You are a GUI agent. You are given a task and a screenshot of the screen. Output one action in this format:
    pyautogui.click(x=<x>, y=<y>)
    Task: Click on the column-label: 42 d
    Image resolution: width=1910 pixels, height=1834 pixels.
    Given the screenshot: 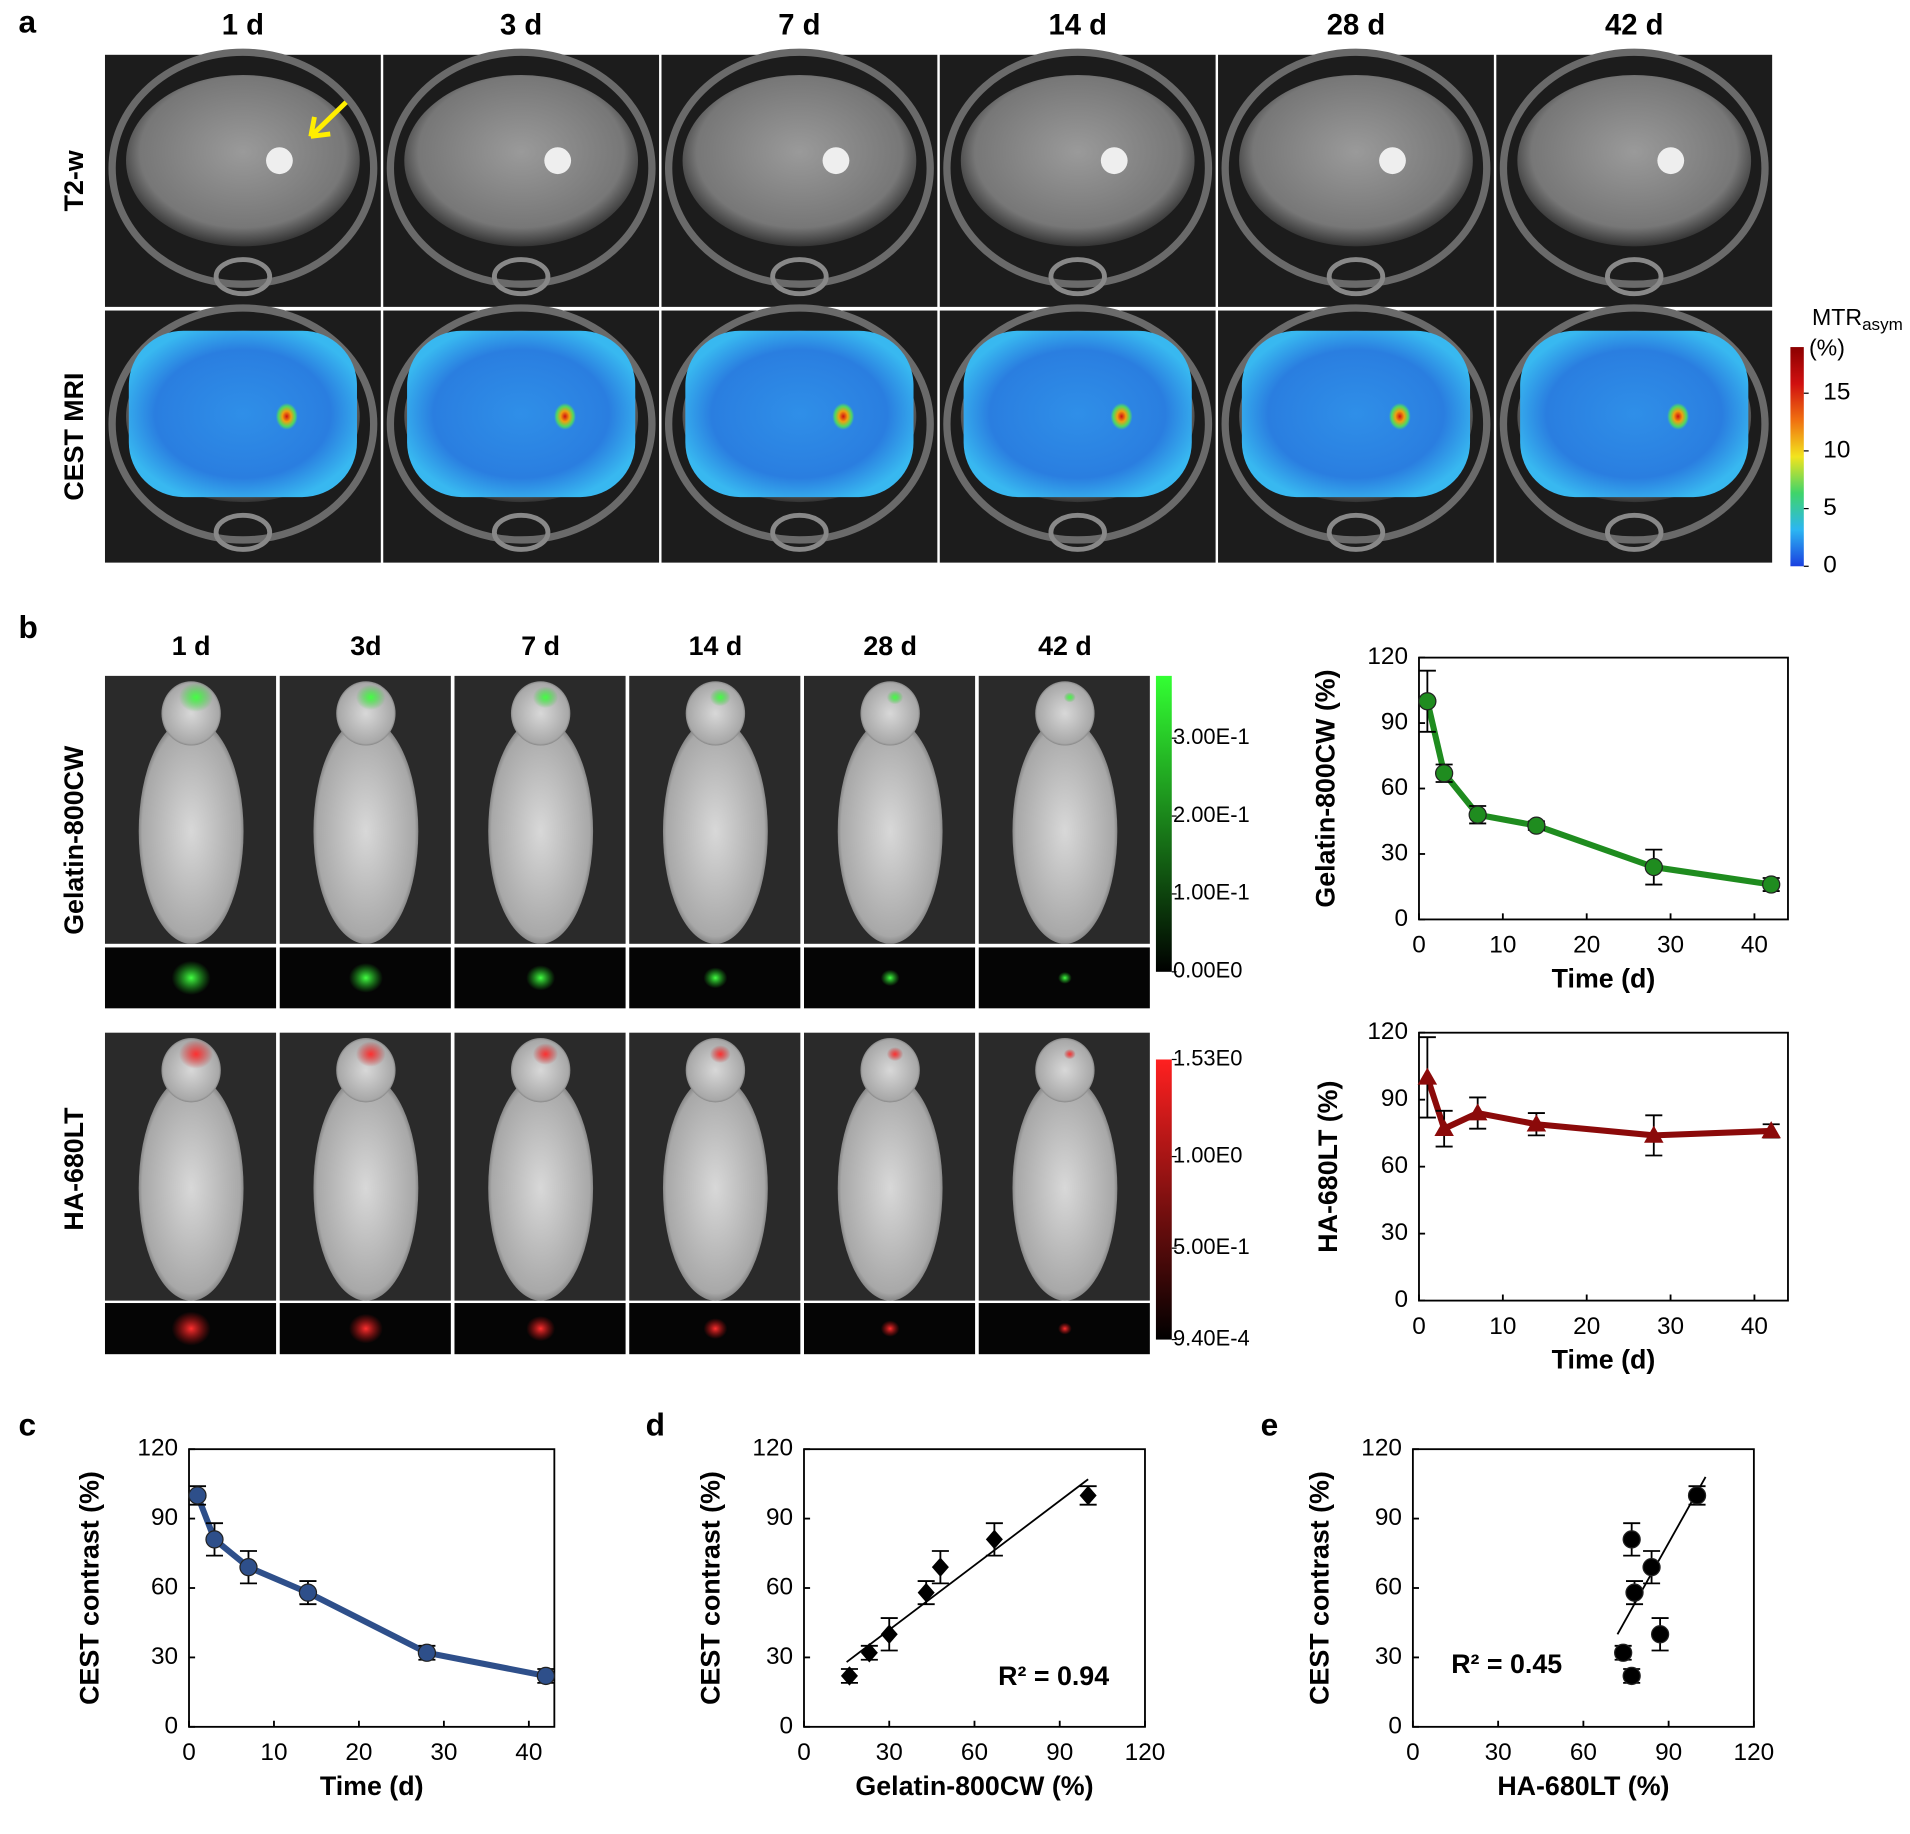 What is the action you would take?
    pyautogui.click(x=1065, y=646)
    